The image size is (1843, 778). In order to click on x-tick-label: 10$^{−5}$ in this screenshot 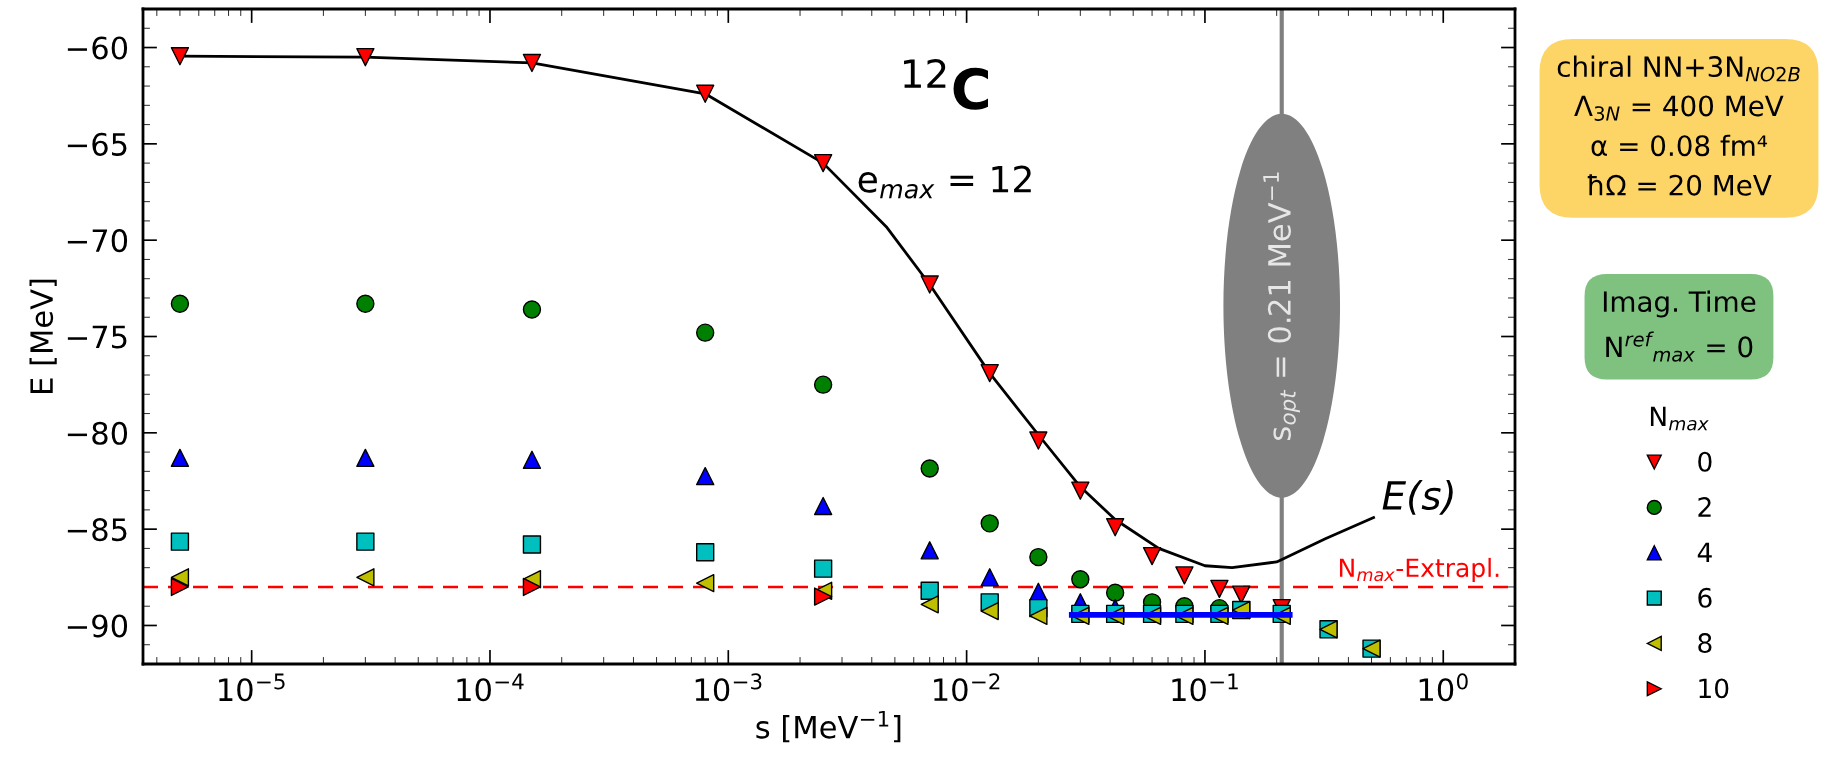, I will do `click(252, 687)`.